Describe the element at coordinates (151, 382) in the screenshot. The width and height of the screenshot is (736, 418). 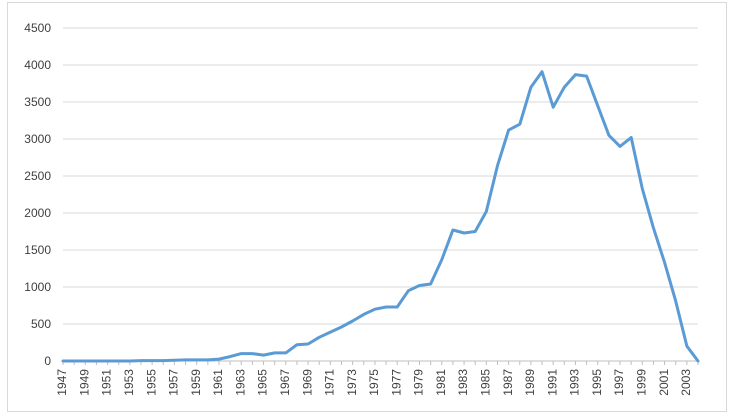
I see `x-tick-label: 1955` at that location.